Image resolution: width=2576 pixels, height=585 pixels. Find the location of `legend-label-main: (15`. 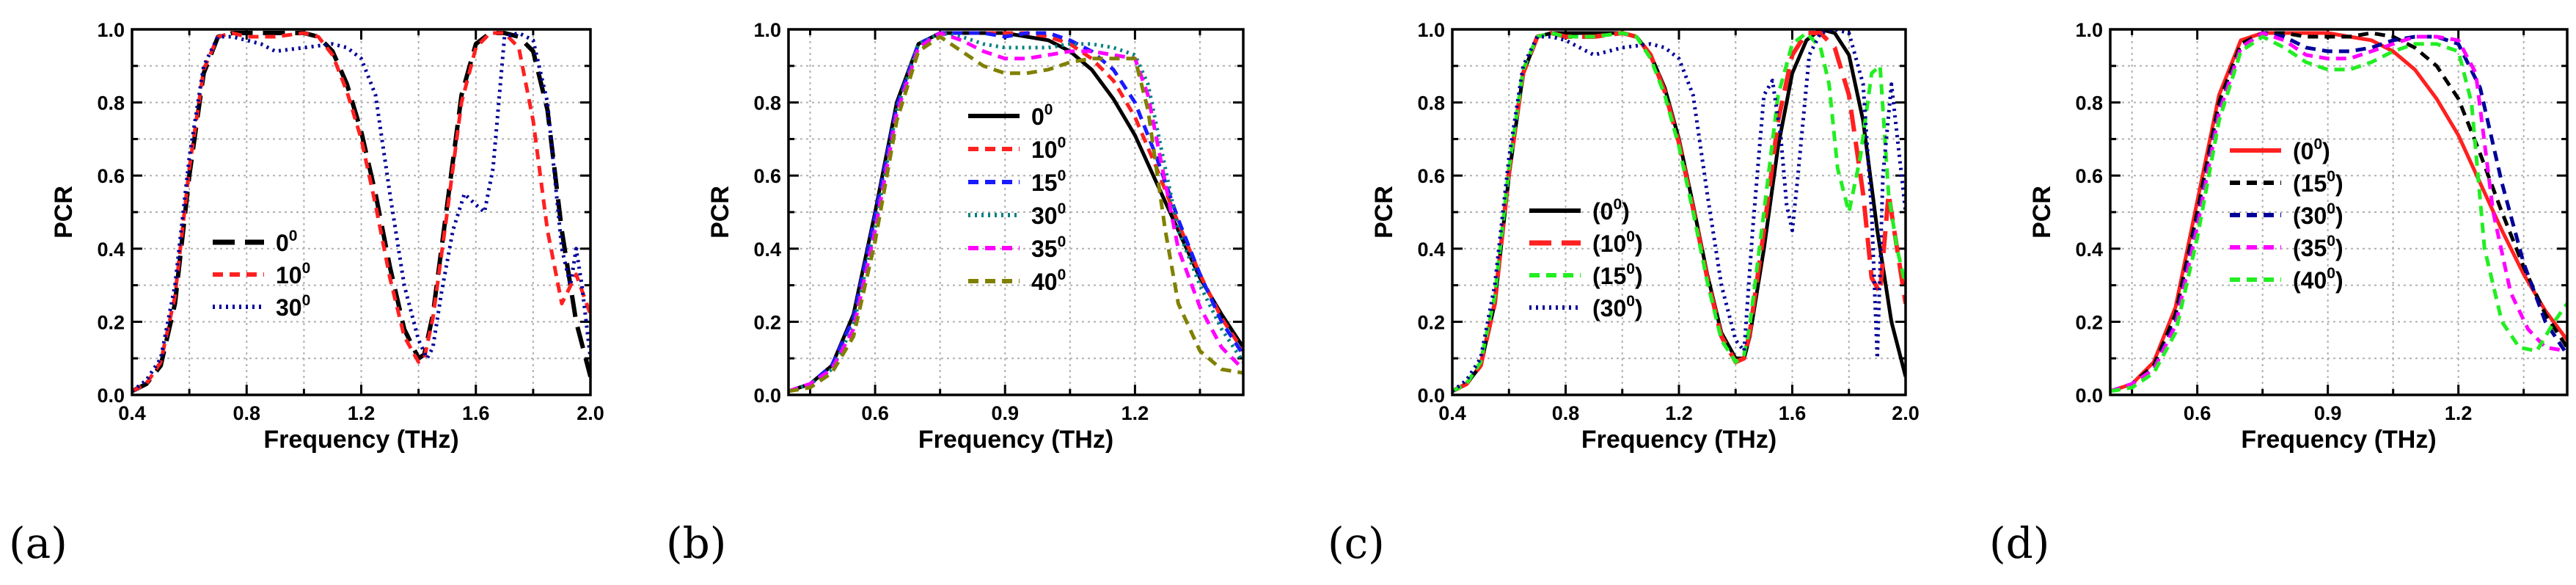

legend-label-main: (15 is located at coordinates (1609, 276).